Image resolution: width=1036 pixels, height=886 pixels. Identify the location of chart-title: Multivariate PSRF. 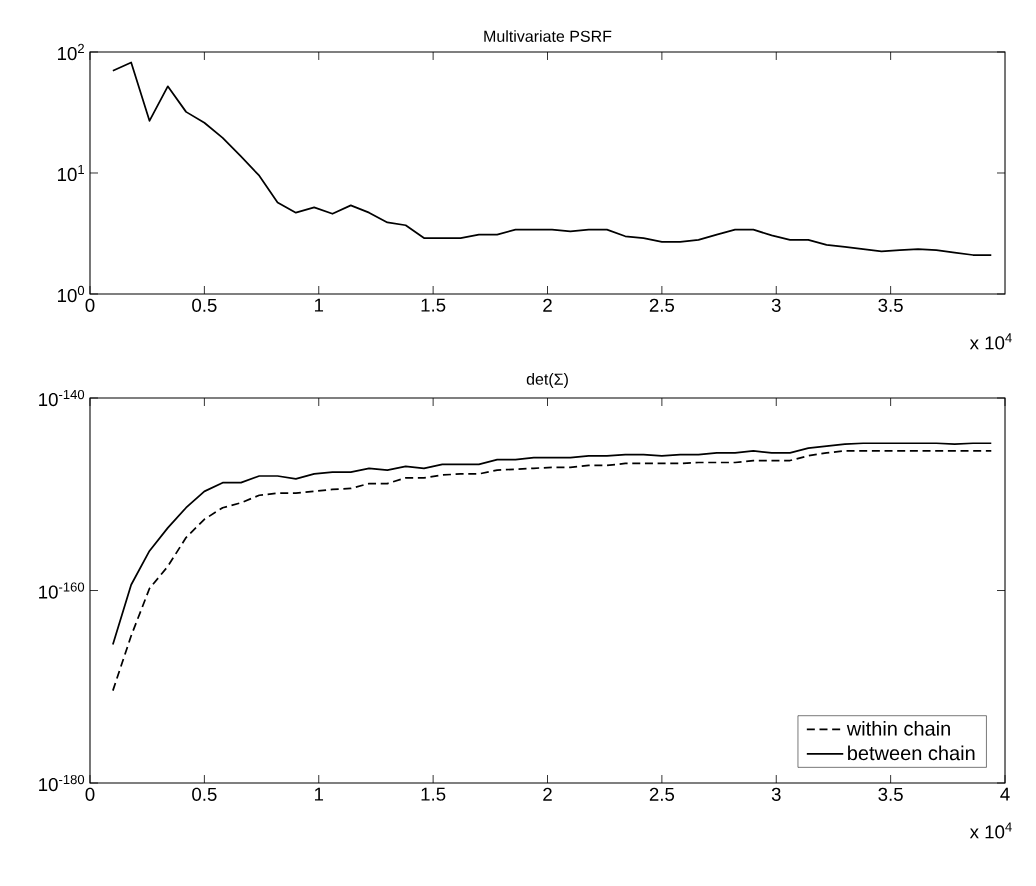
(548, 36).